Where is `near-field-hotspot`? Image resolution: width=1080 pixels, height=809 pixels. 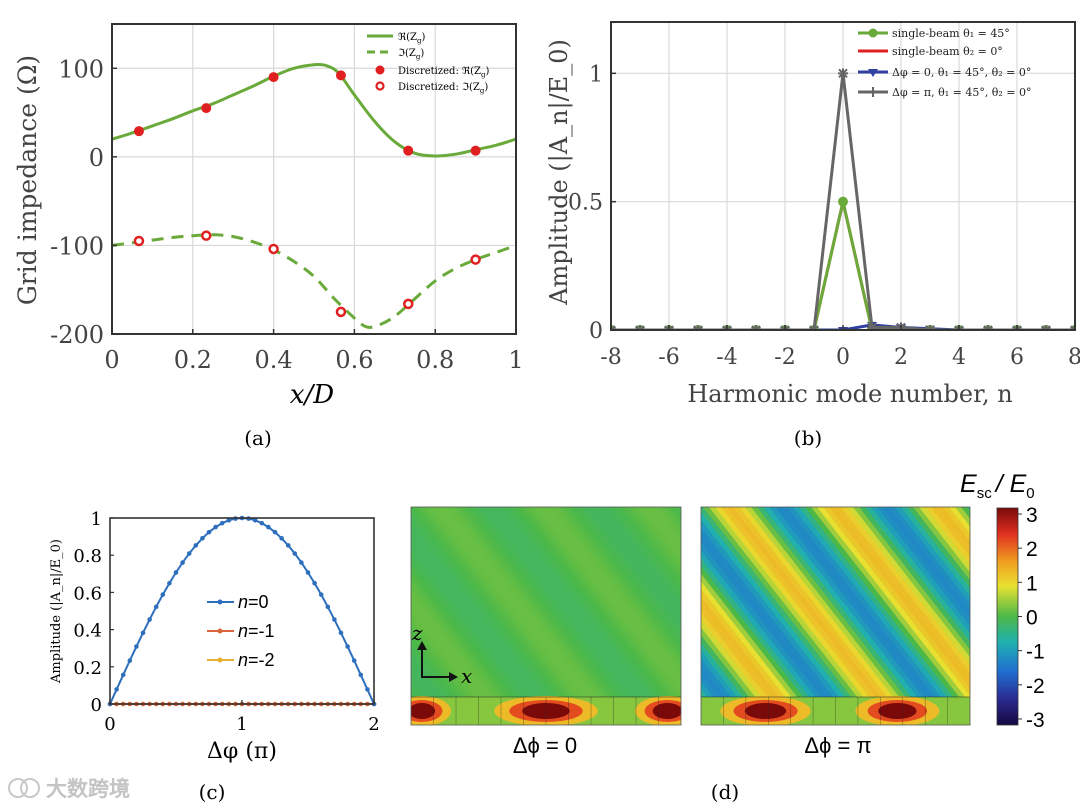
near-field-hotspot is located at coordinates (666, 711).